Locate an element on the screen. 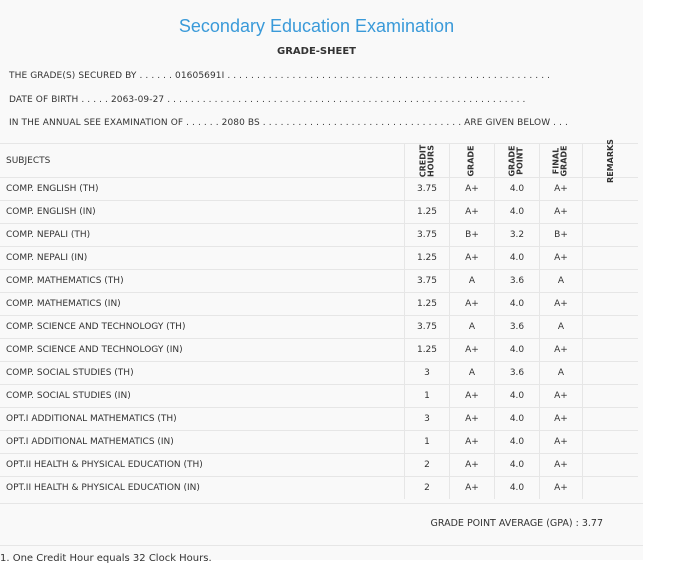 The height and width of the screenshot is (564, 674). subject-cell: OPT.II HEALTH & PHYSICAL EDUCATION (IN) is located at coordinates (202, 487).